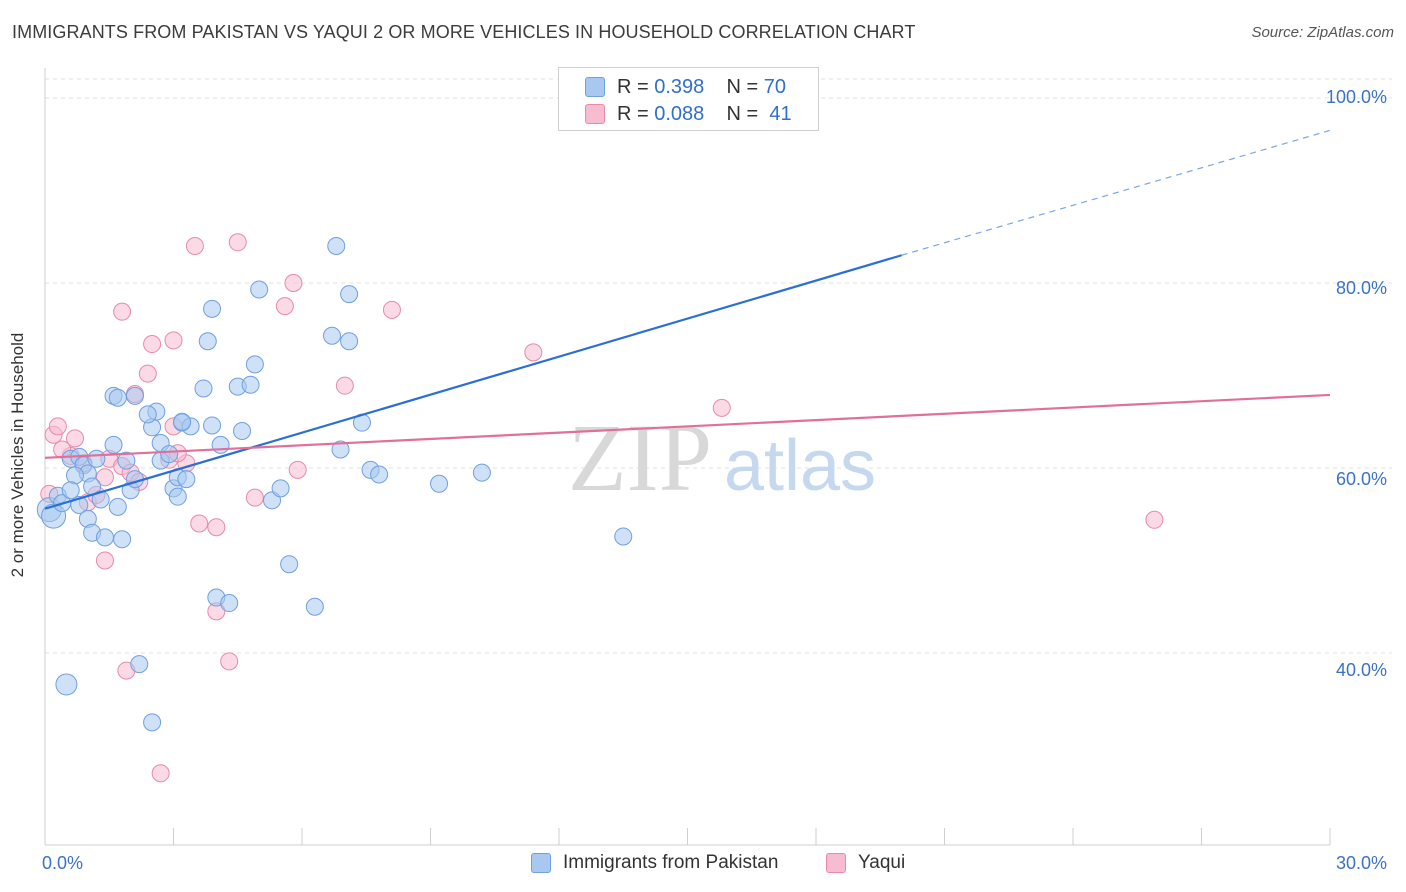  I want to click on legend-r-value: 0.088, so click(679, 113).